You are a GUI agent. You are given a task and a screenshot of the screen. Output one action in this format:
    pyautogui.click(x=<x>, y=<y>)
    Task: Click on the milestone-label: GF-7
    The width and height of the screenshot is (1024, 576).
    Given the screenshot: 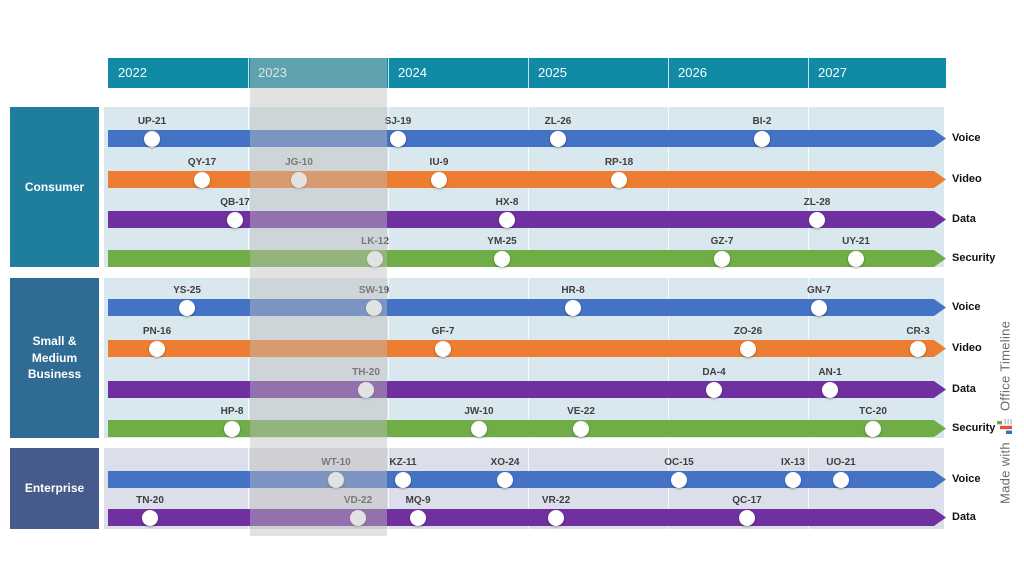 What is the action you would take?
    pyautogui.click(x=443, y=331)
    